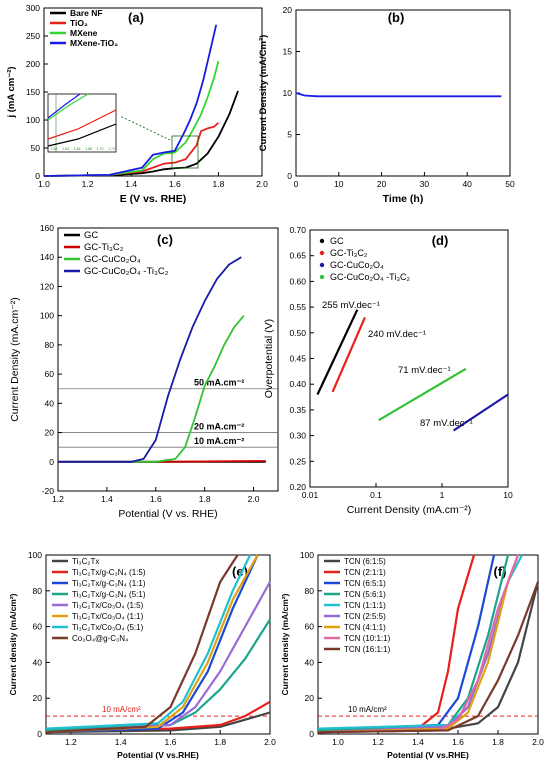  Describe the element at coordinates (111, 149) in the screenshot. I see `inset-tick-label: 1.72` at that location.